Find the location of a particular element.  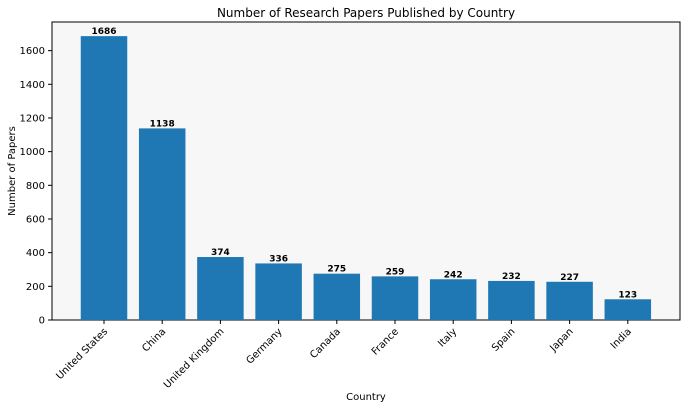

data-label: 1138 is located at coordinates (162, 124).